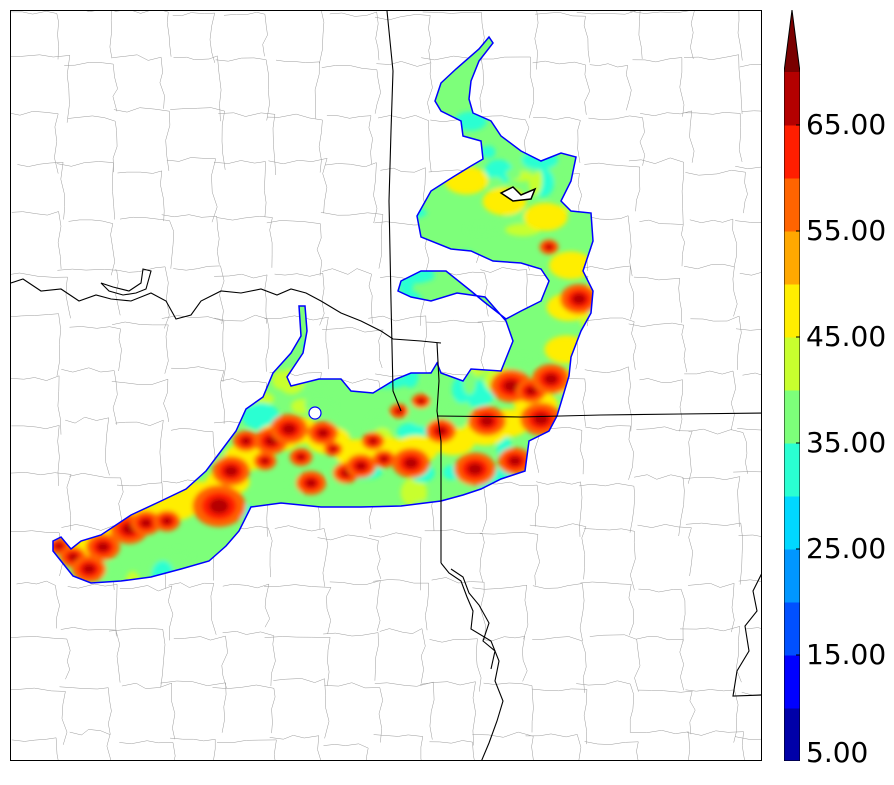 The image size is (894, 785). Describe the element at coordinates (792, 41) in the screenshot. I see `colorbar-extend-arrow` at that location.